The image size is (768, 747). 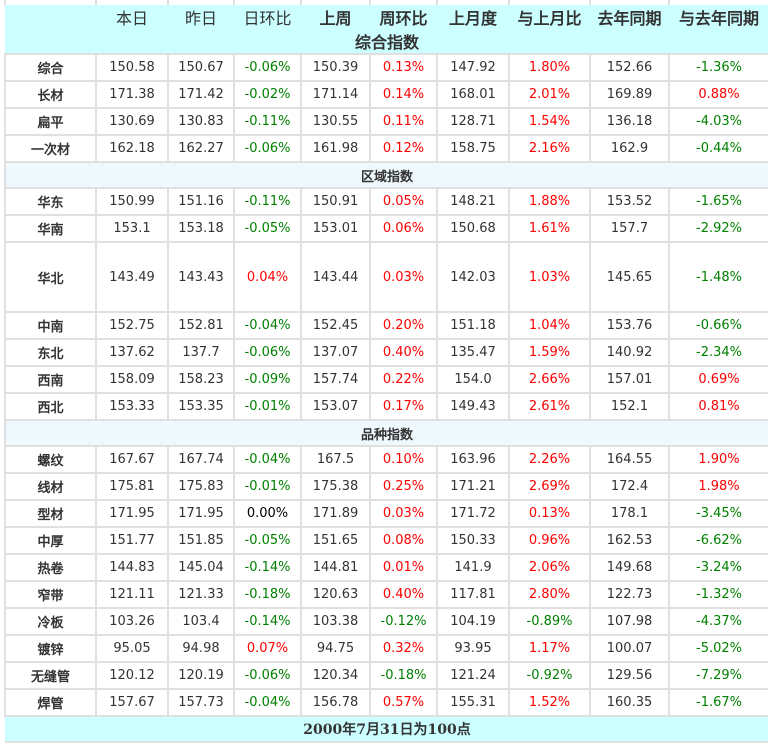 What do you see at coordinates (50, 17) in the screenshot?
I see `column-header` at bounding box center [50, 17].